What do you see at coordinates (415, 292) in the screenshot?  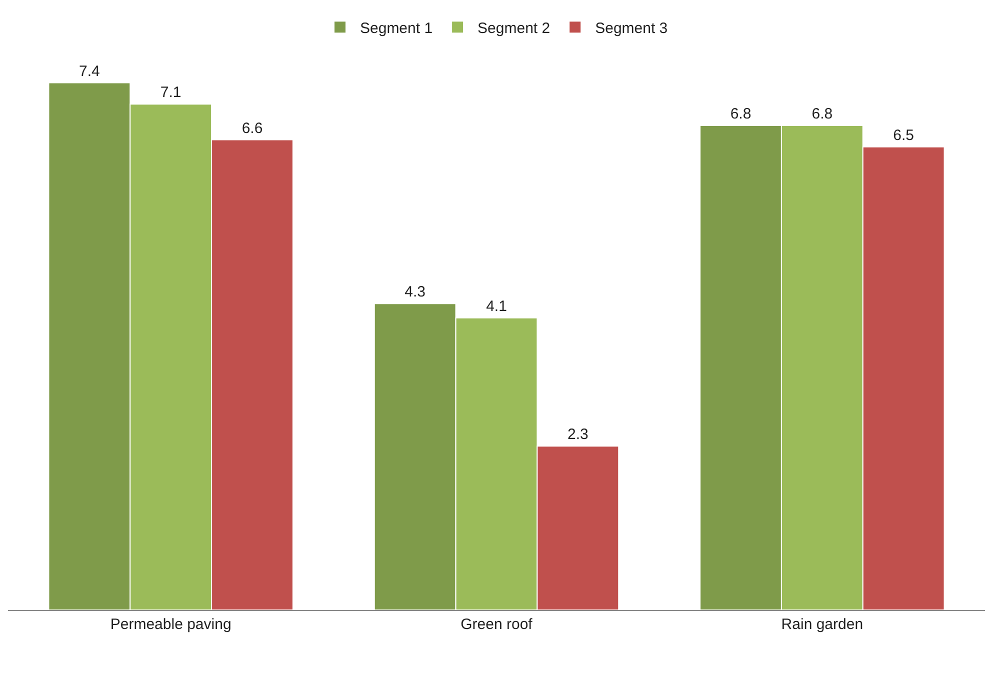 I see `data-label: 4.3` at bounding box center [415, 292].